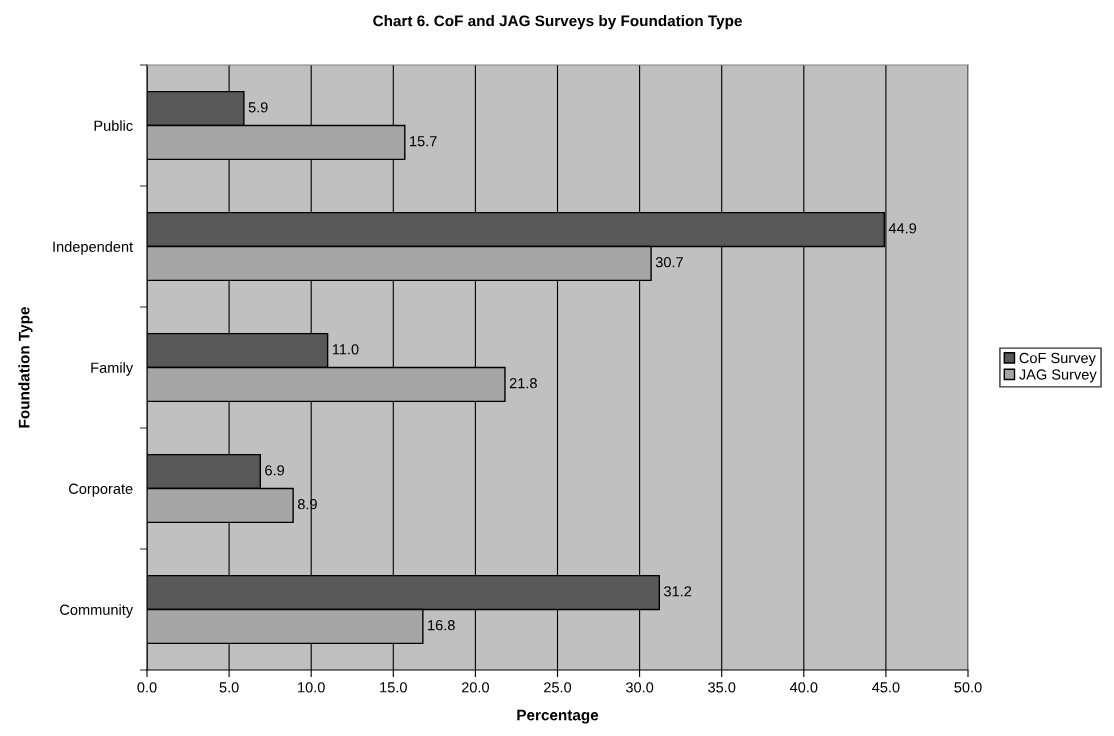  I want to click on x-tick-label: 45.0, so click(886, 687).